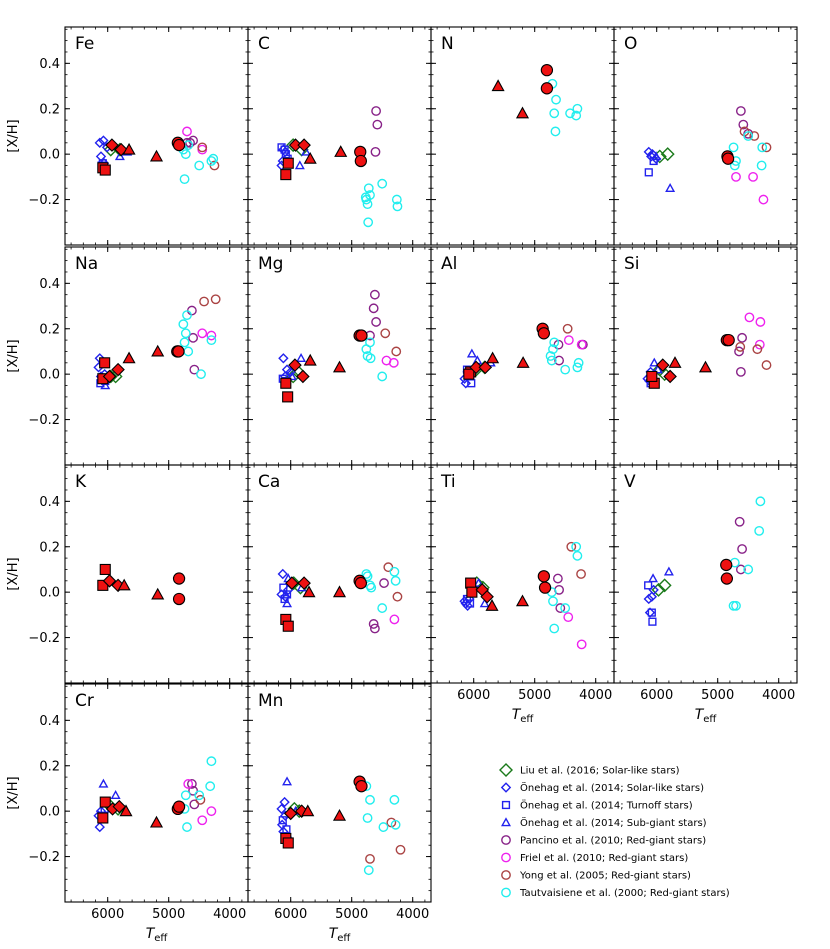 The image size is (830, 949). I want to click on panel-mg: Mg, so click(339, 356).